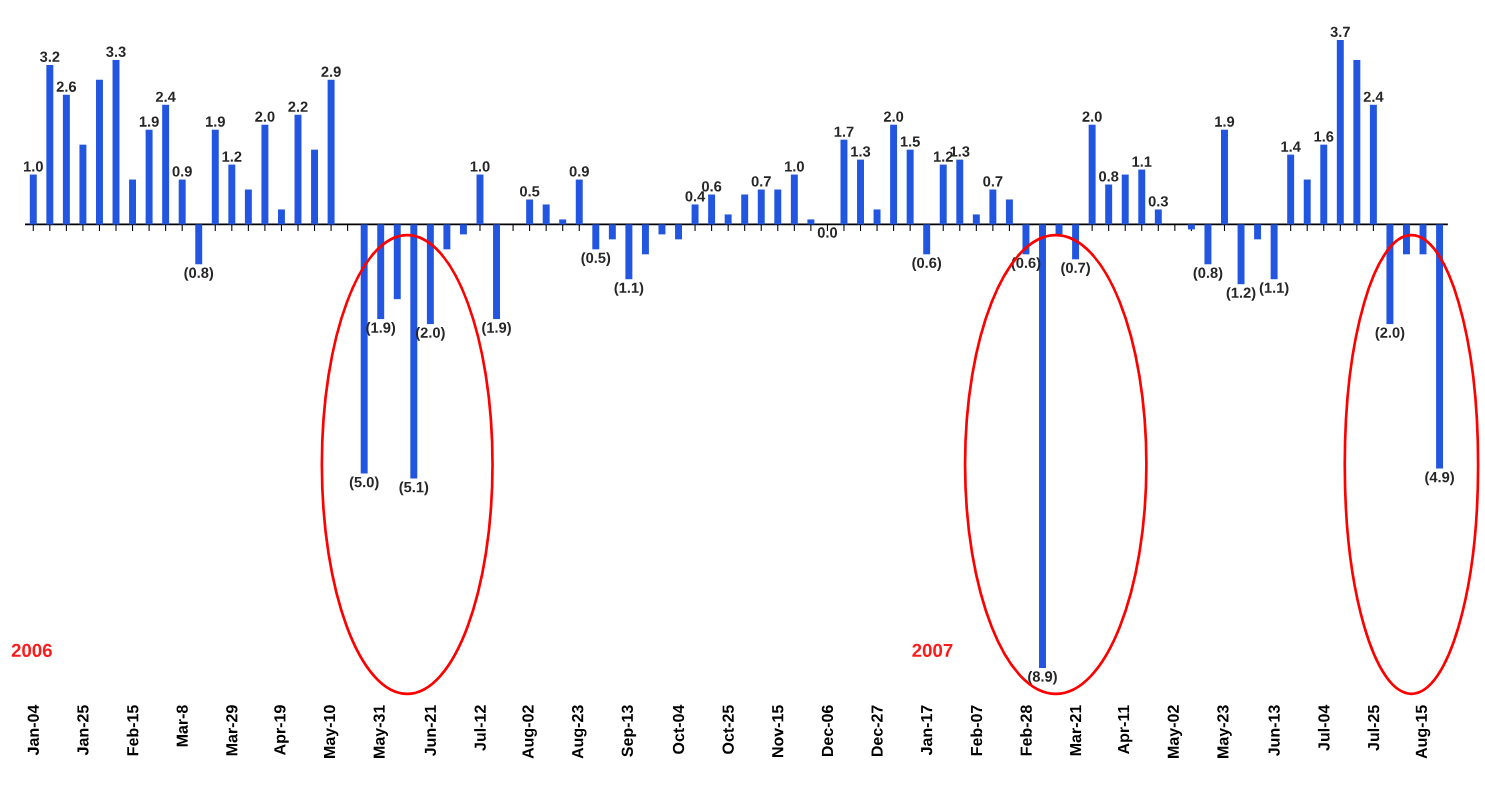 Image resolution: width=1485 pixels, height=785 pixels. I want to click on data-label: (0.7), so click(1075, 269).